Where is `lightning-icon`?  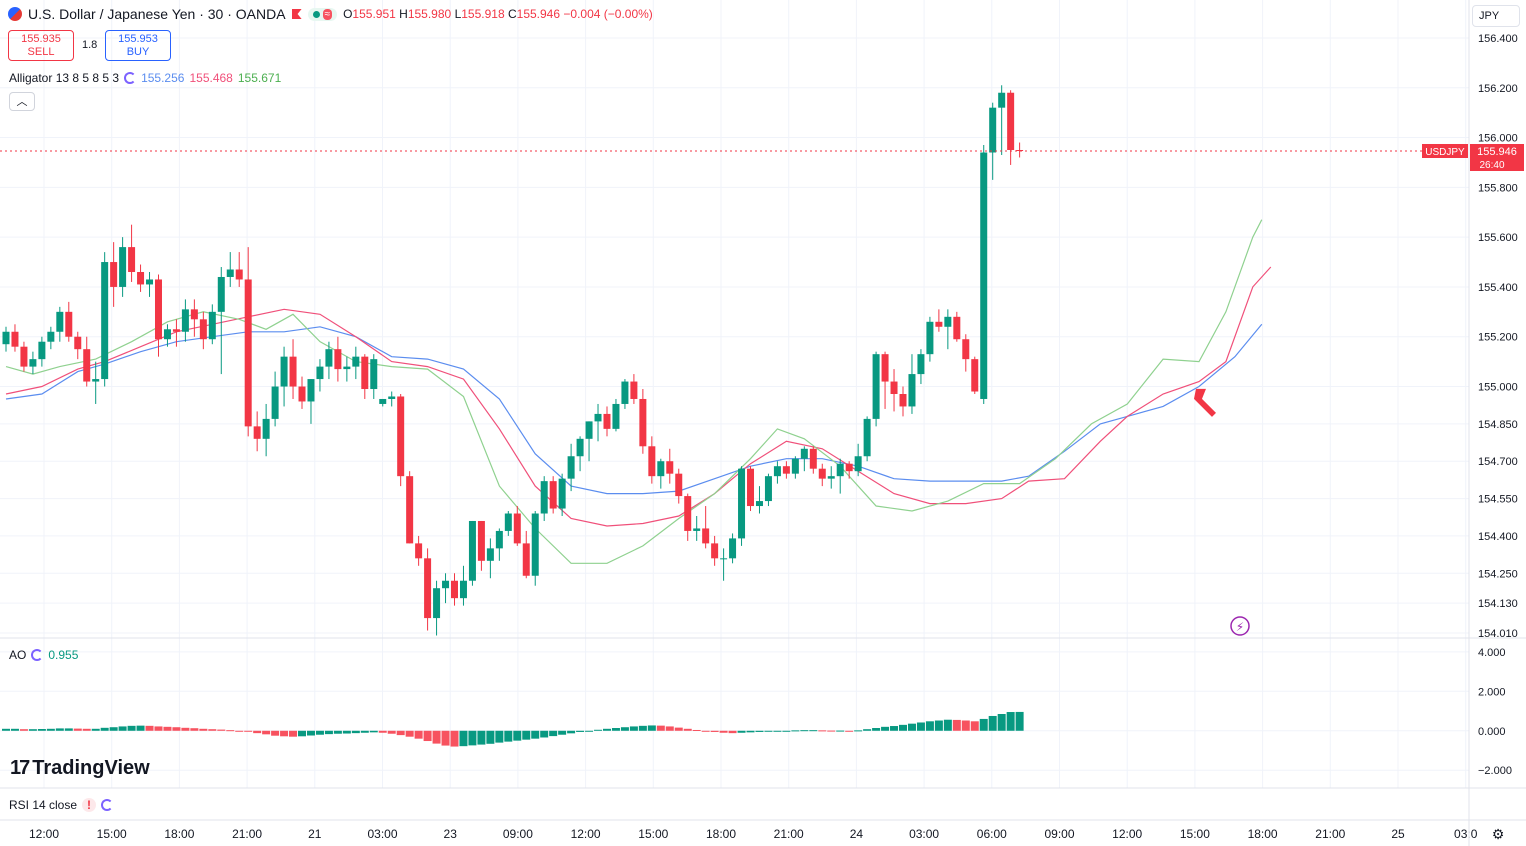 lightning-icon is located at coordinates (1240, 626).